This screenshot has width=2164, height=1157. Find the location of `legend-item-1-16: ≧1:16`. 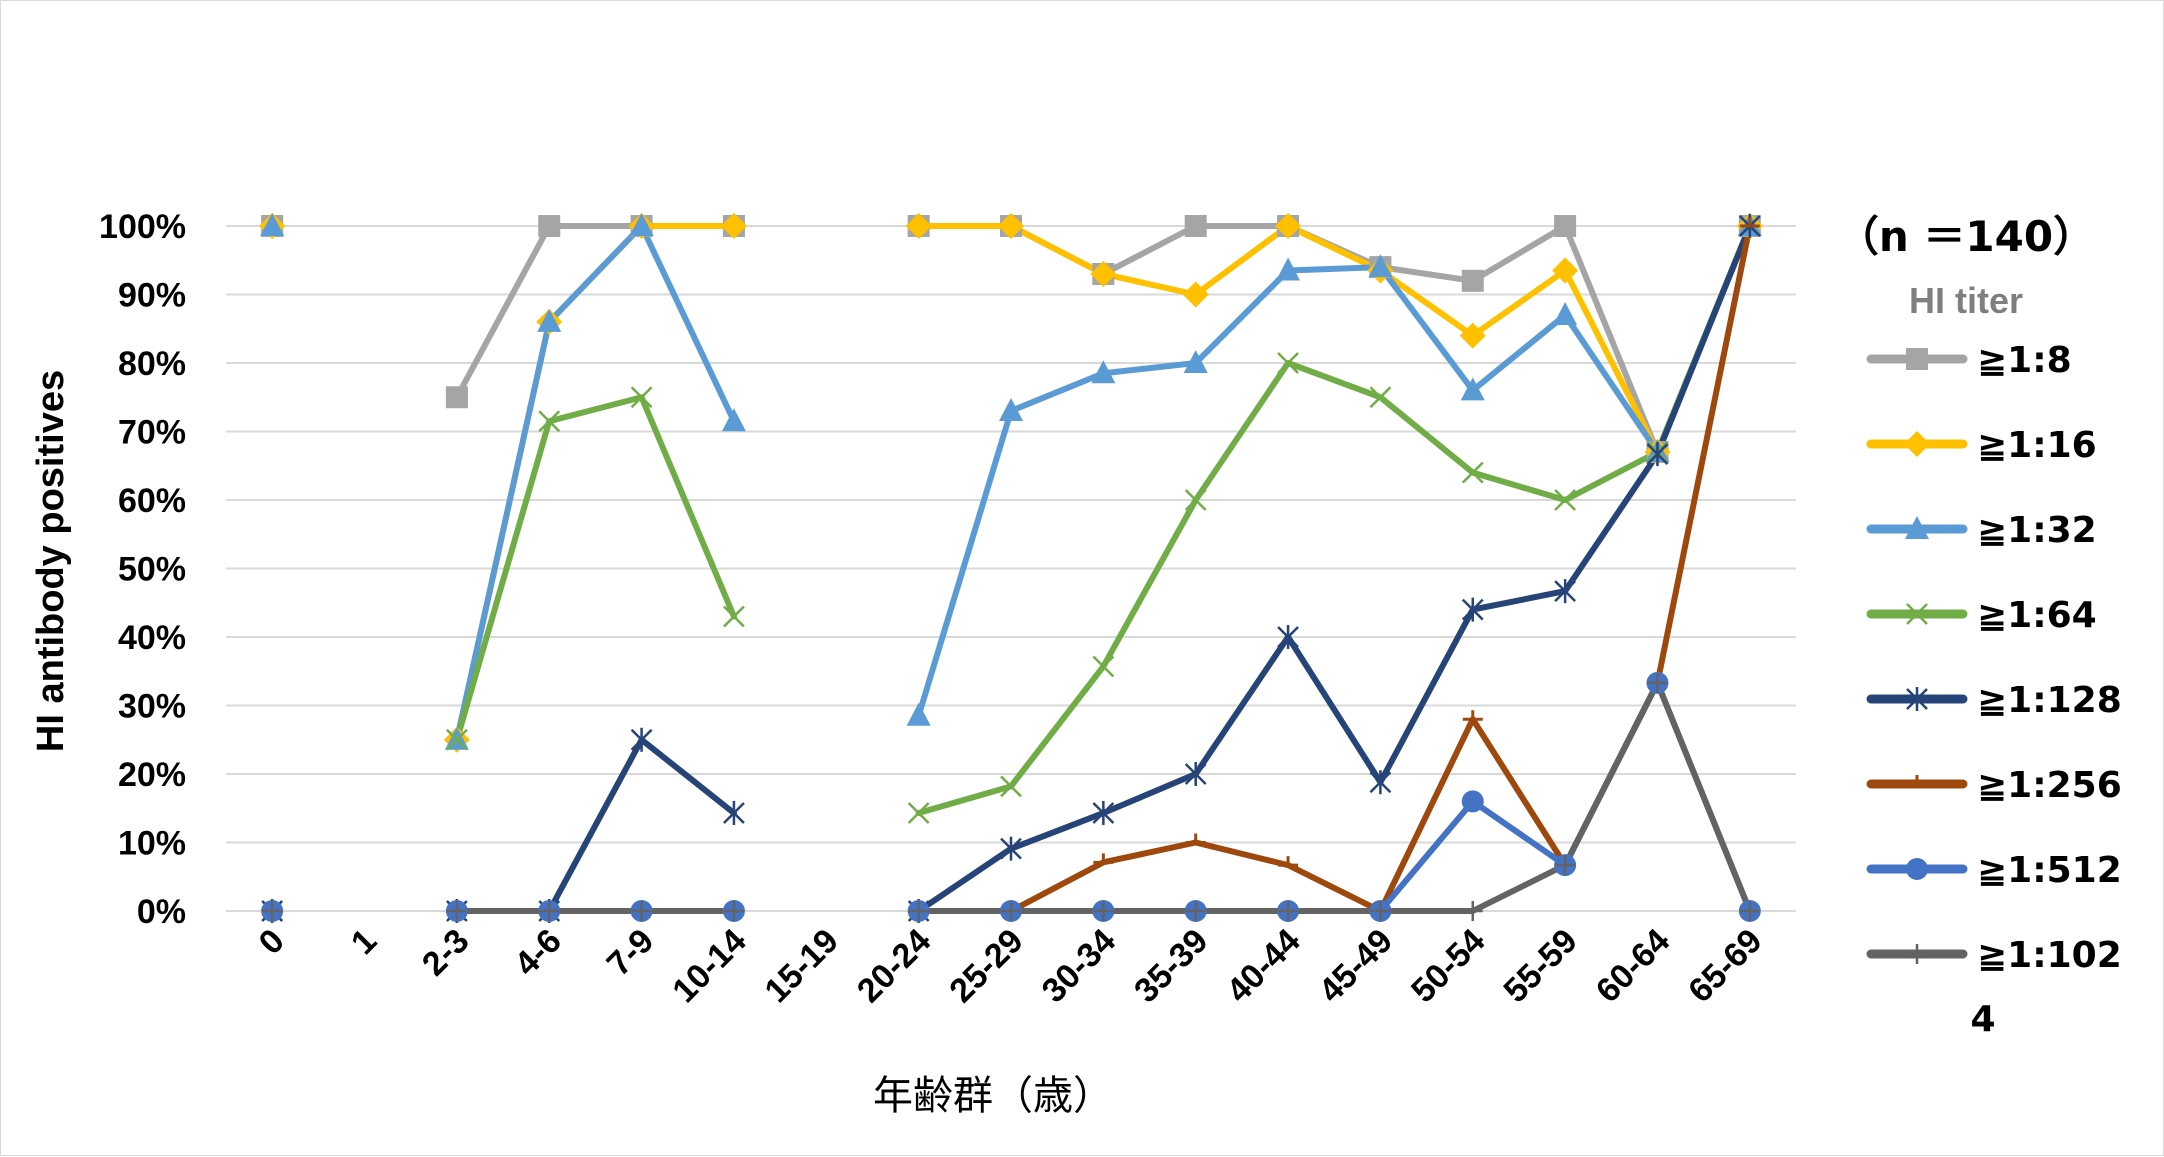

legend-item-1-16: ≧1:16 is located at coordinates (1981, 445).